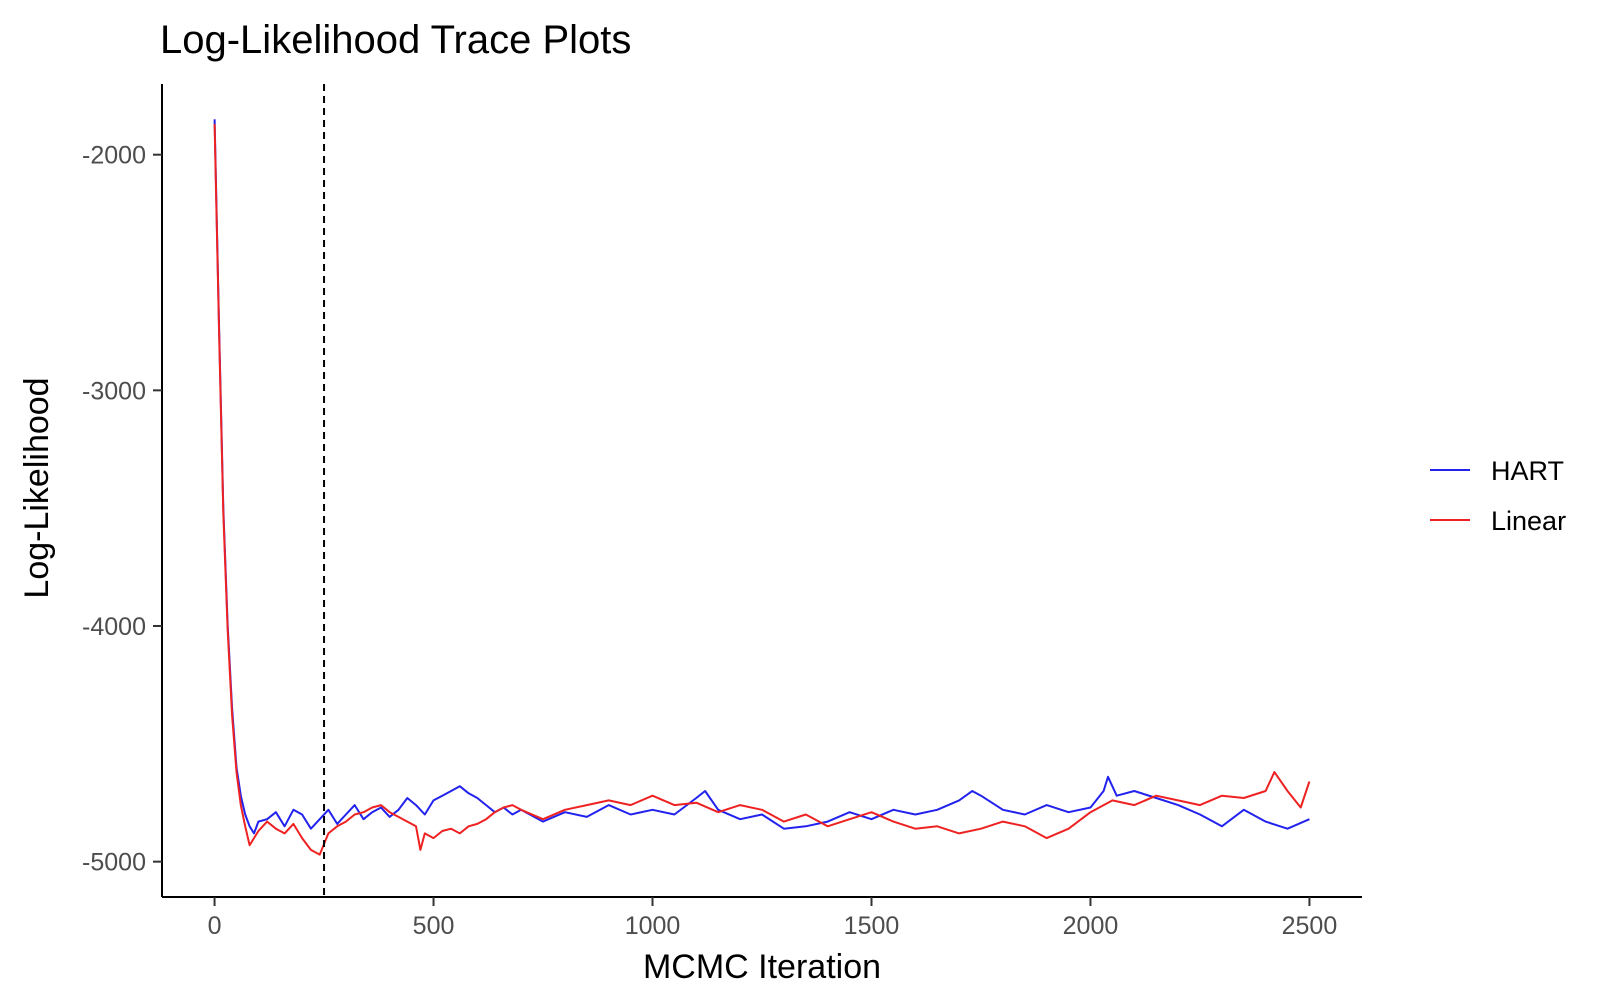  What do you see at coordinates (434, 926) in the screenshot?
I see `x-tick-label: 500` at bounding box center [434, 926].